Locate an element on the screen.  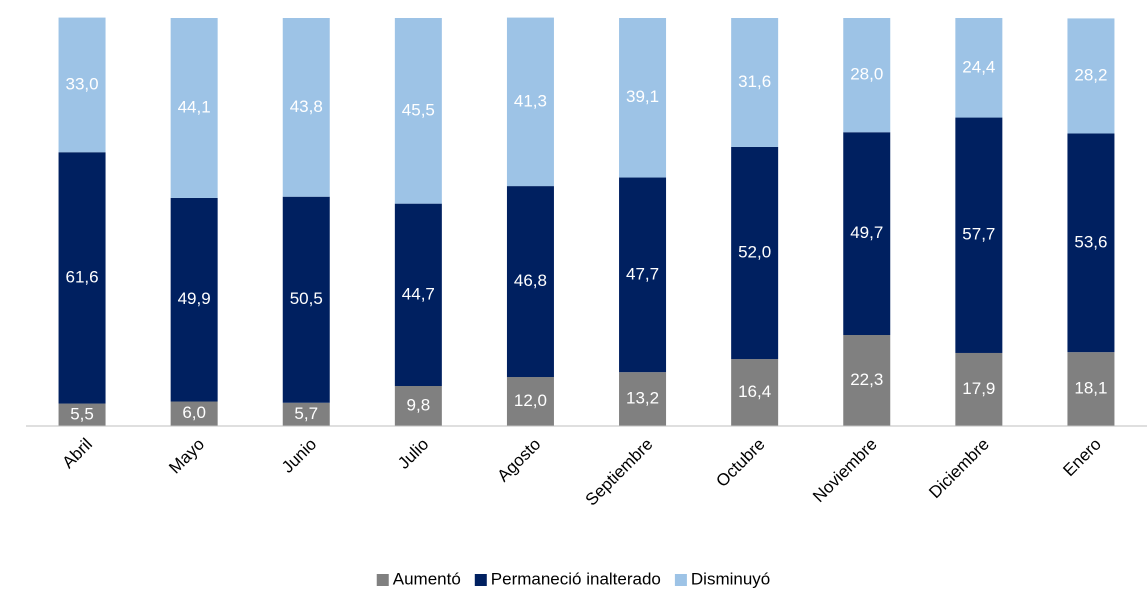
data-label: 22,3 is located at coordinates (866, 379).